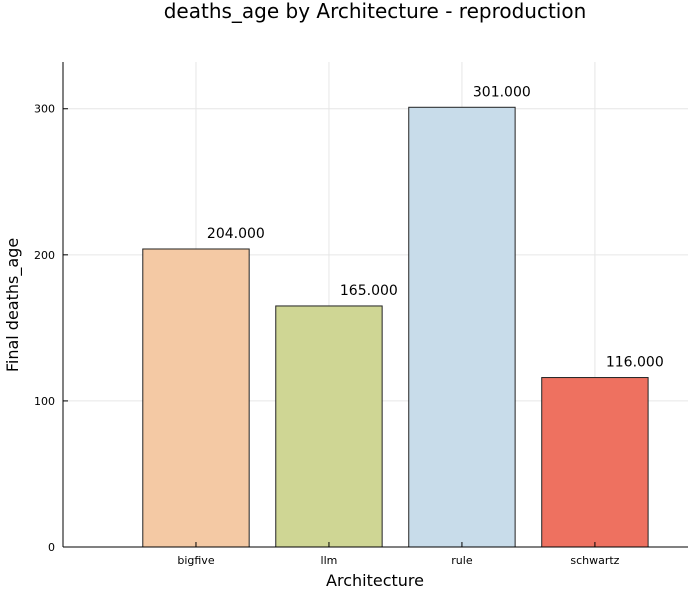 The width and height of the screenshot is (700, 600). What do you see at coordinates (44, 255) in the screenshot?
I see `y-tick-label: 200` at bounding box center [44, 255].